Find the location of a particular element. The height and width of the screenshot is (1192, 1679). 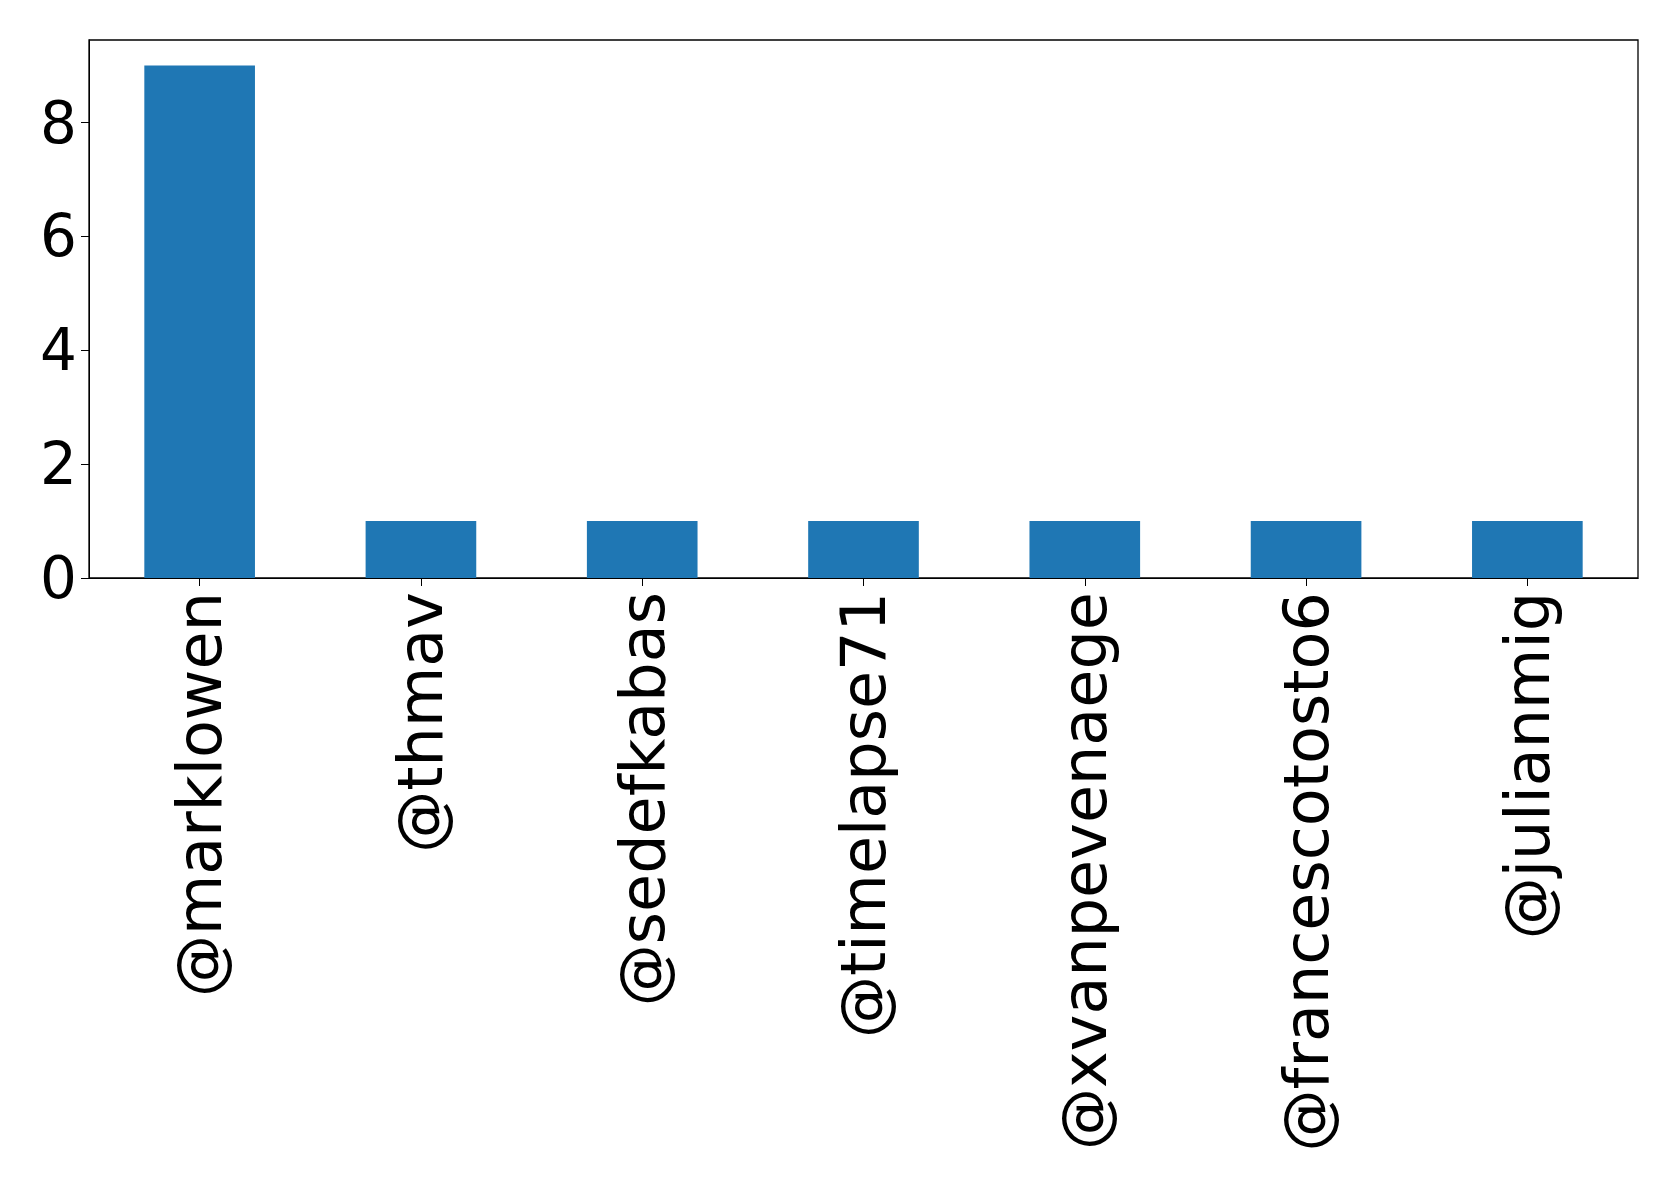

y-tick-label: 6 is located at coordinates (58, 236).